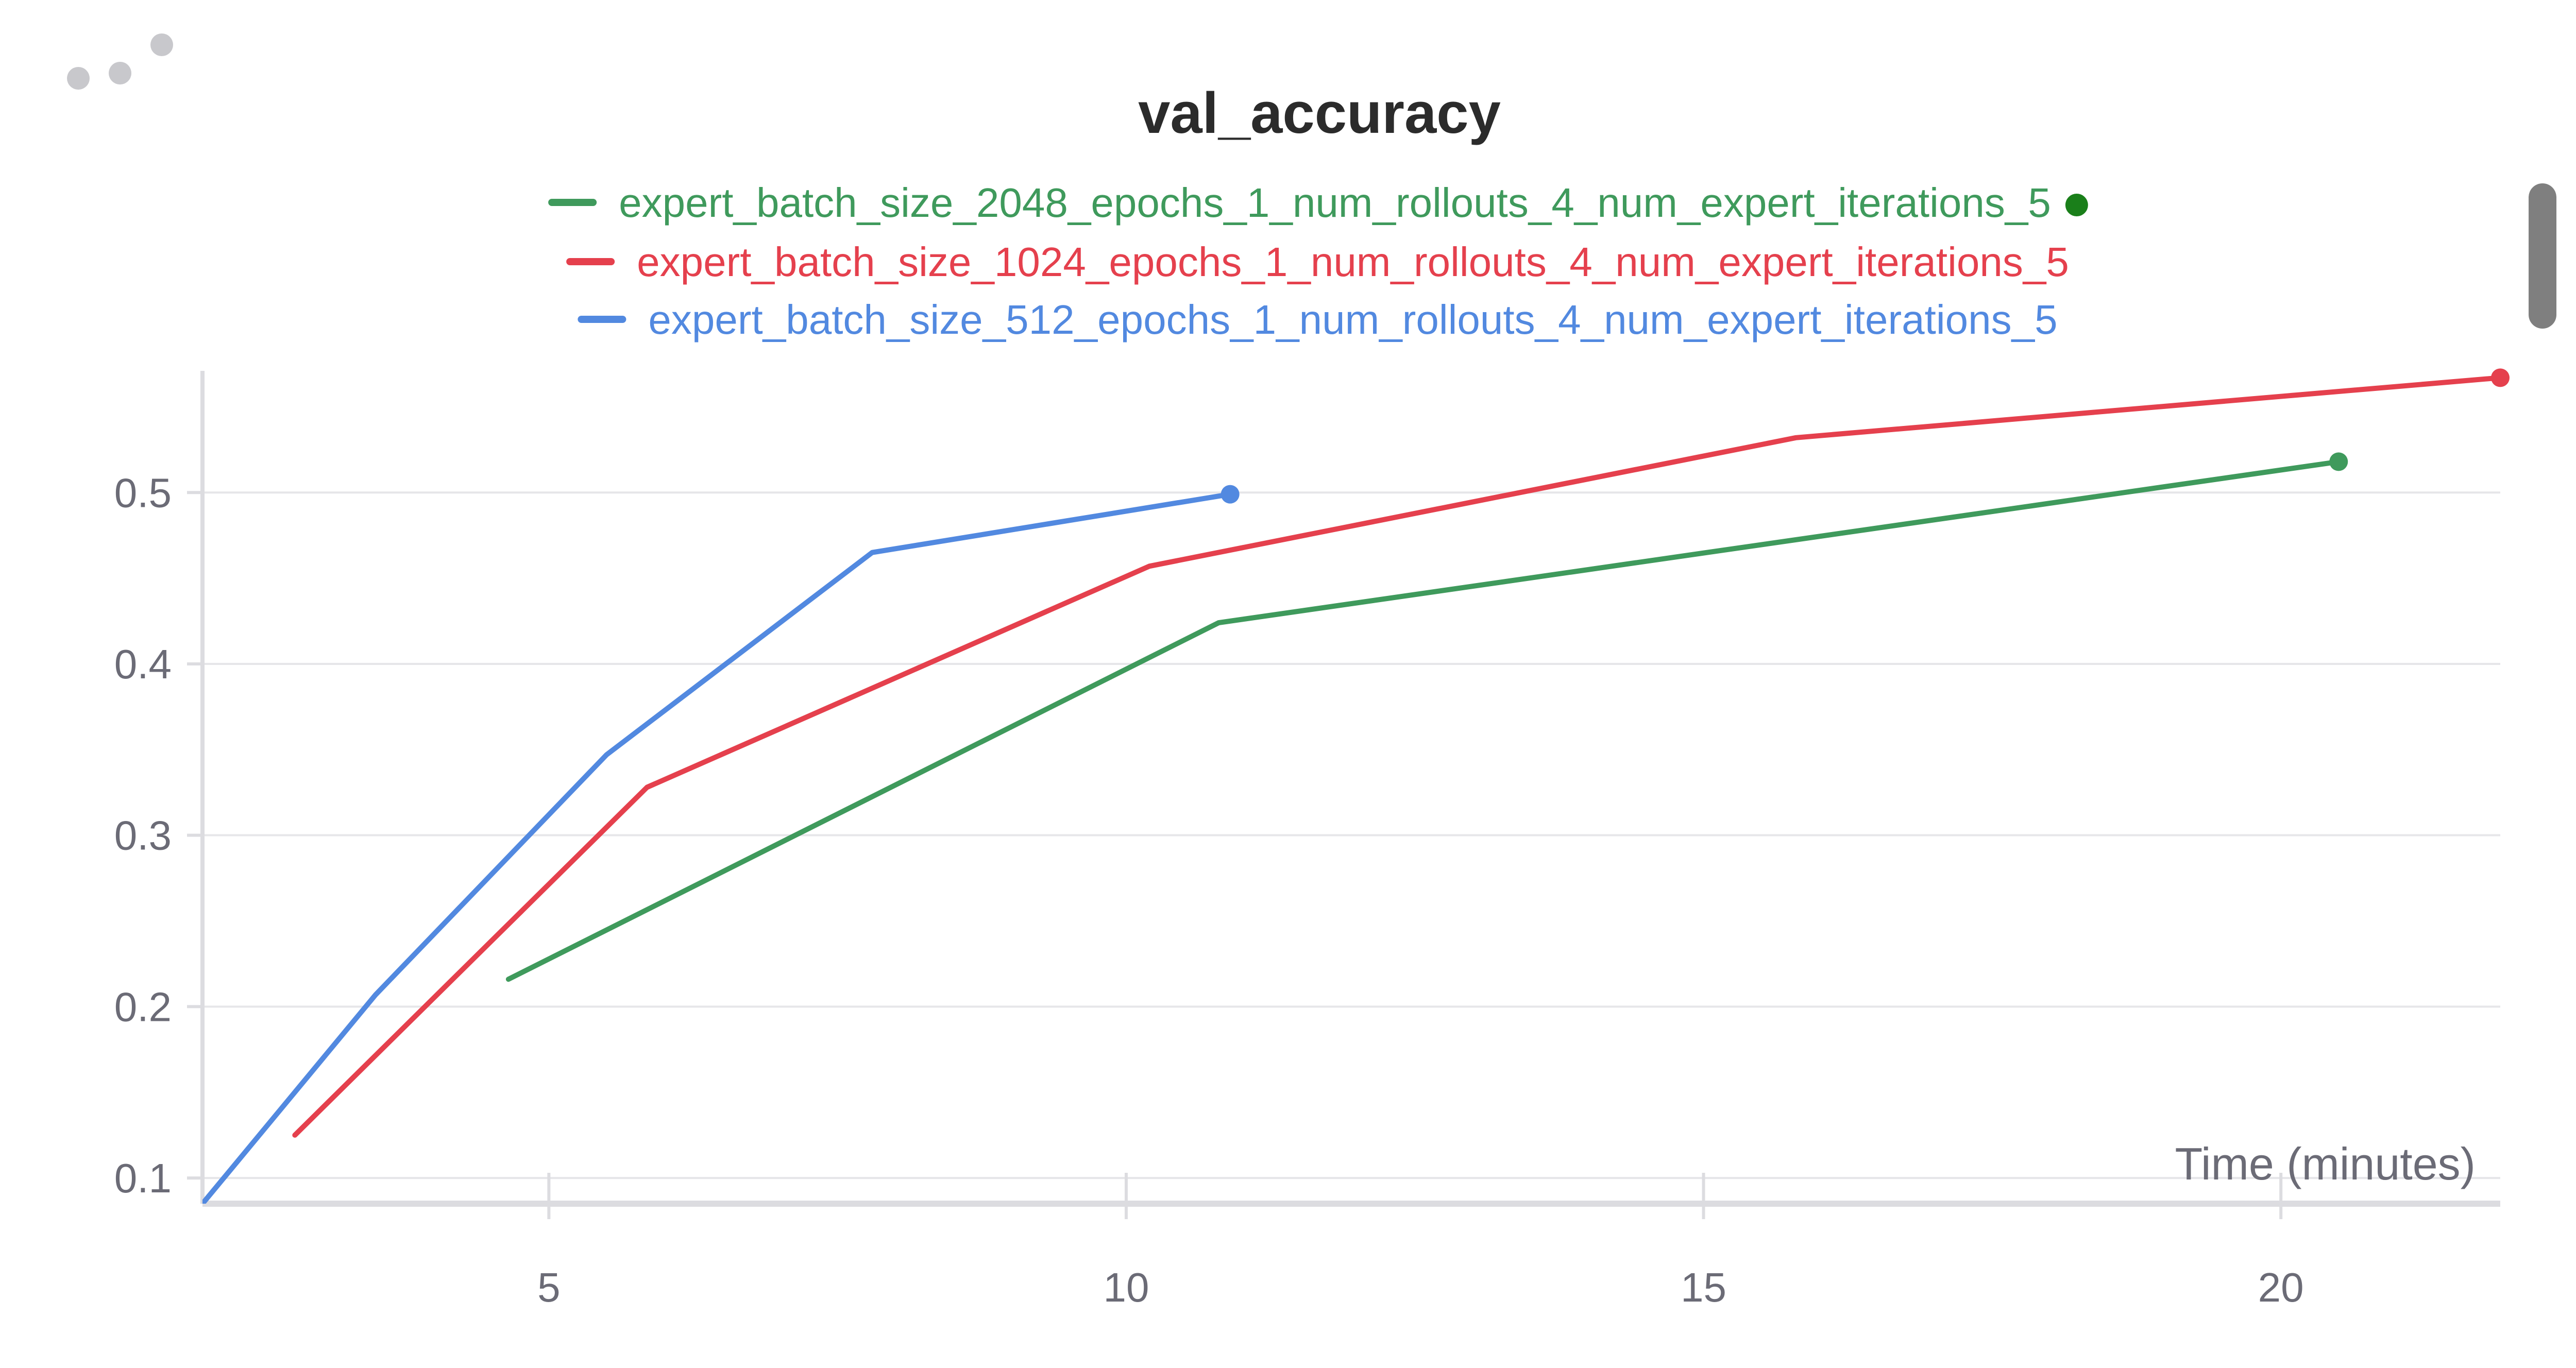 The height and width of the screenshot is (1368, 2576). What do you see at coordinates (143, 1007) in the screenshot?
I see `y-tick-label: 0.2` at bounding box center [143, 1007].